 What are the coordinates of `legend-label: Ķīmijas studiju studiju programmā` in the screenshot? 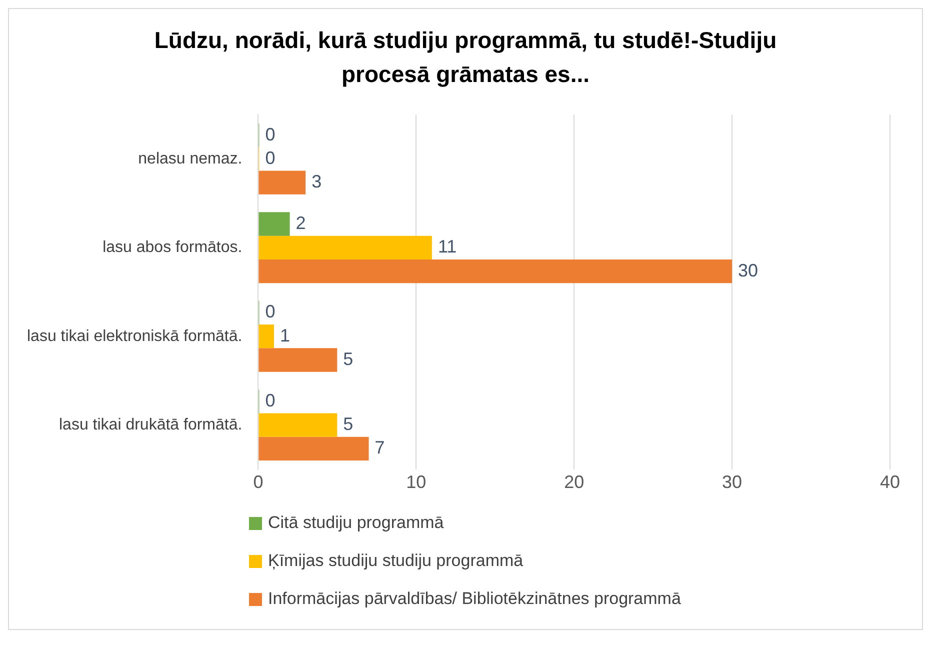 It's located at (396, 561).